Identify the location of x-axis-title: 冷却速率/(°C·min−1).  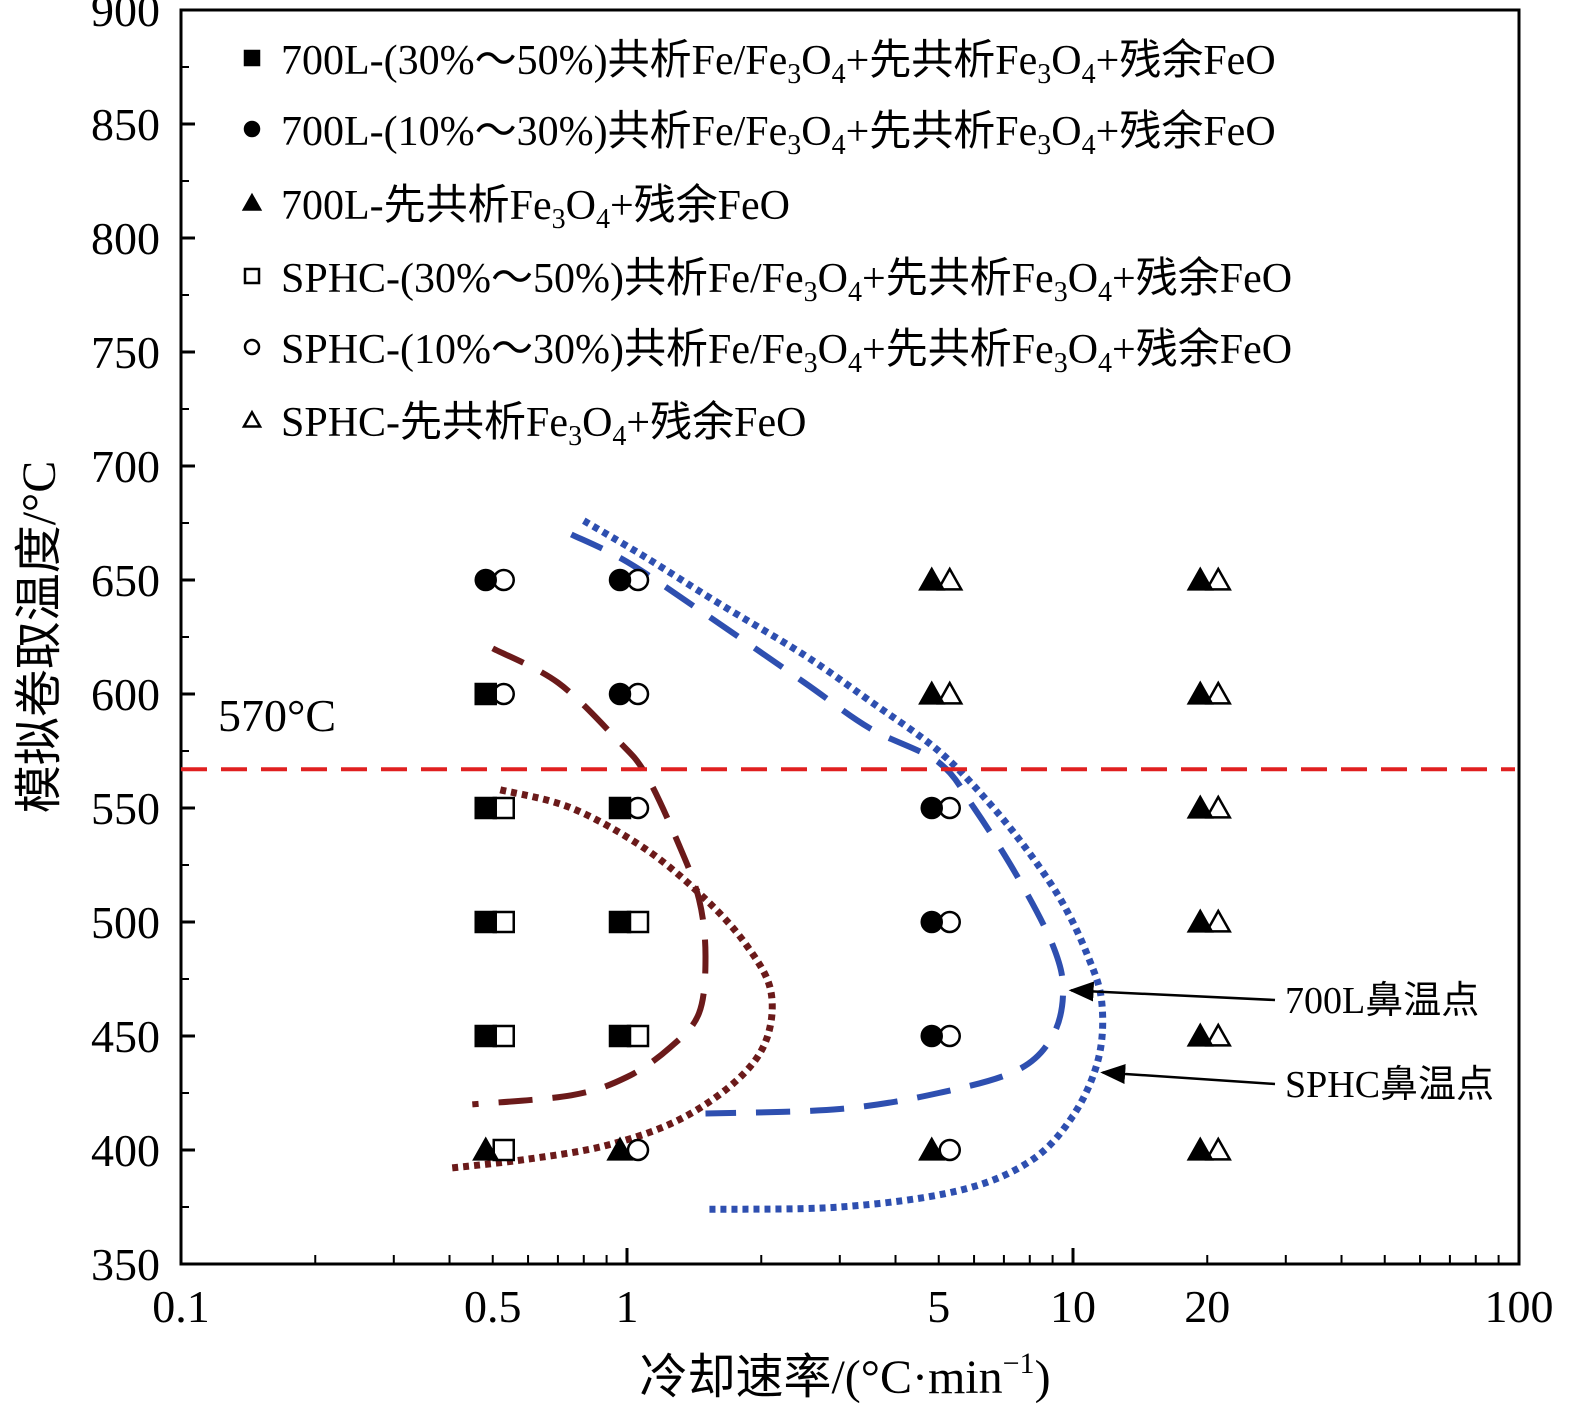
(844, 1375).